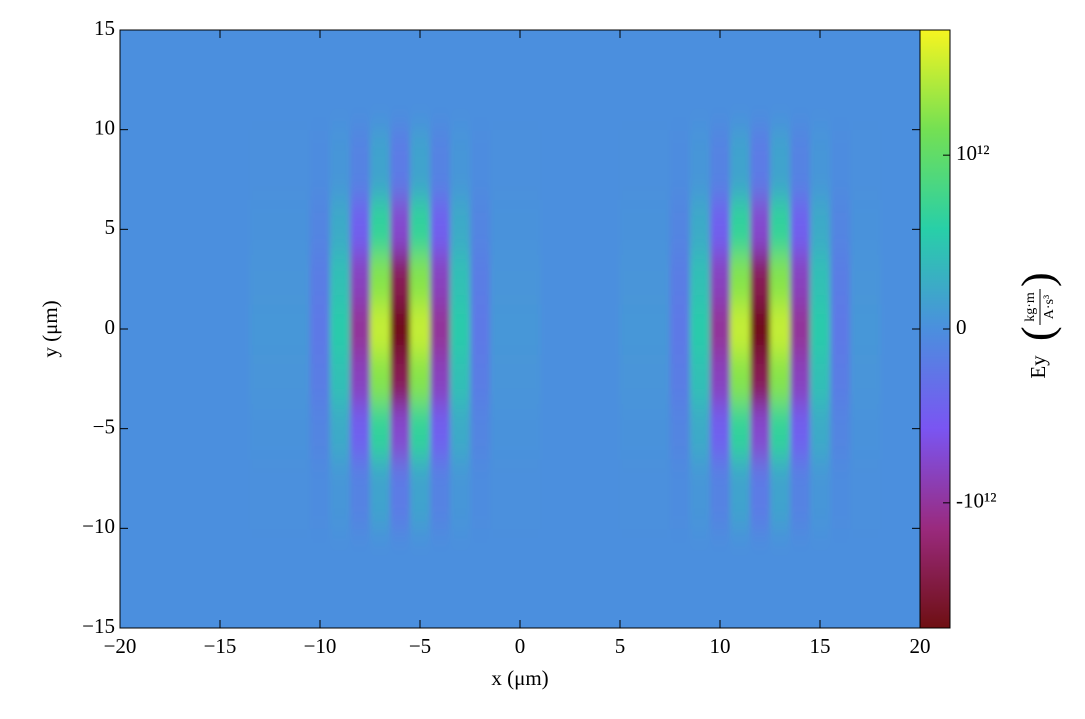 Image resolution: width=1085 pixels, height=719 pixels. What do you see at coordinates (98, 526) in the screenshot?
I see `y-tick-label: −10` at bounding box center [98, 526].